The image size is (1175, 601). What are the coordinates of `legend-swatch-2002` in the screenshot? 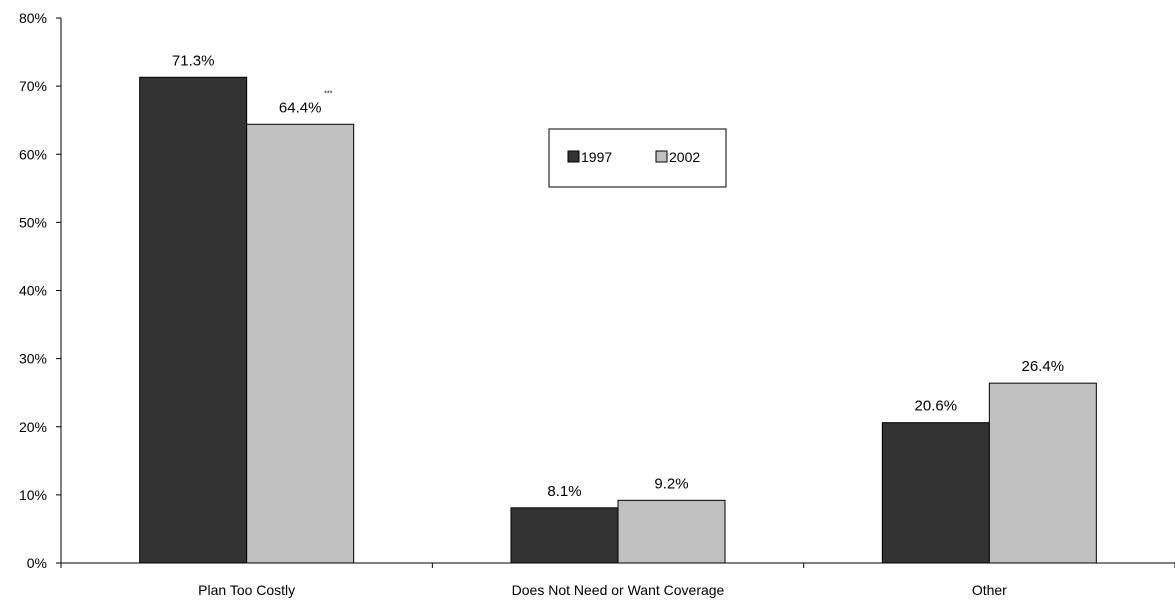 It's located at (661, 156).